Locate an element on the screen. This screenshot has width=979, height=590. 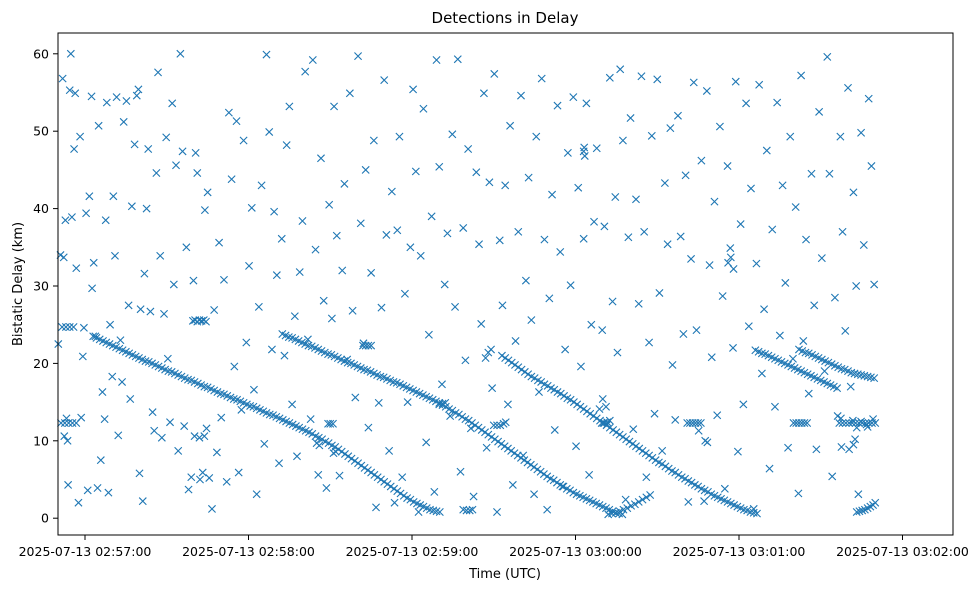
x-tick-label: 2025-07-13 02:58:00 is located at coordinates (248, 551).